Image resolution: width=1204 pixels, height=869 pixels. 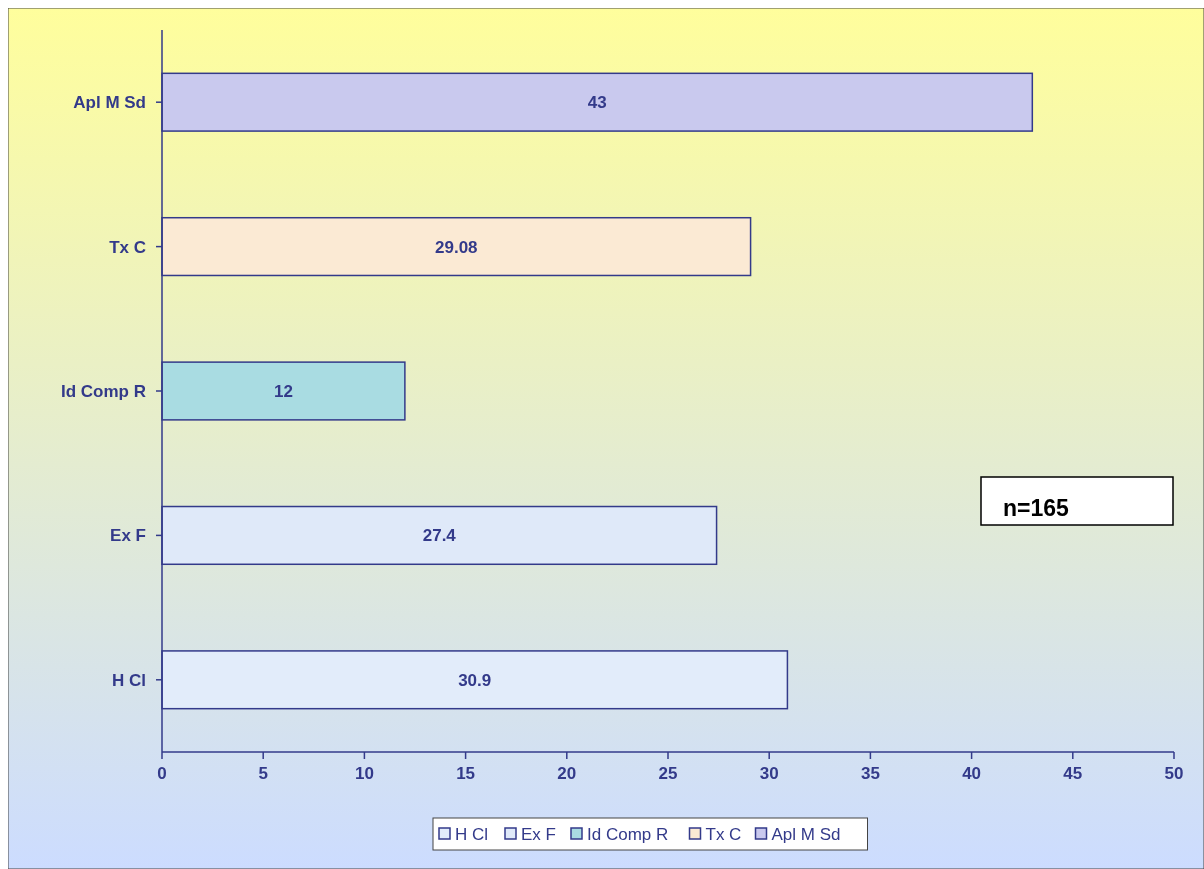 I want to click on data-label: 29.08, so click(x=456, y=247).